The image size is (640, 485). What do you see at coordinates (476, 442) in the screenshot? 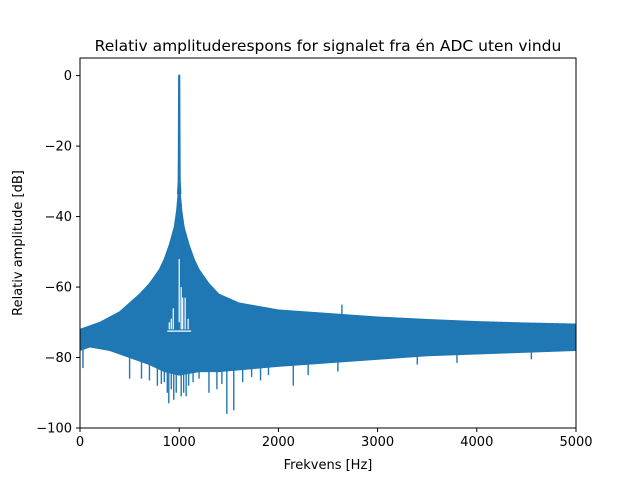
I see `x-tick-label: 4000` at bounding box center [476, 442].